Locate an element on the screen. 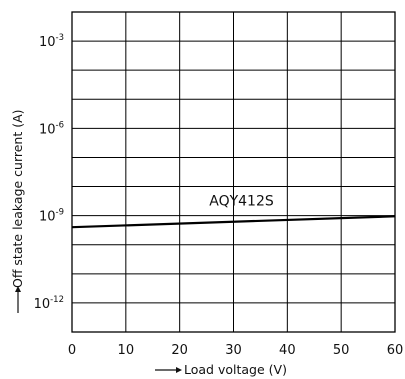 Image resolution: width=405 pixels, height=379 pixels. y-tick-label: 10⁻⁶ is located at coordinates (51, 128).